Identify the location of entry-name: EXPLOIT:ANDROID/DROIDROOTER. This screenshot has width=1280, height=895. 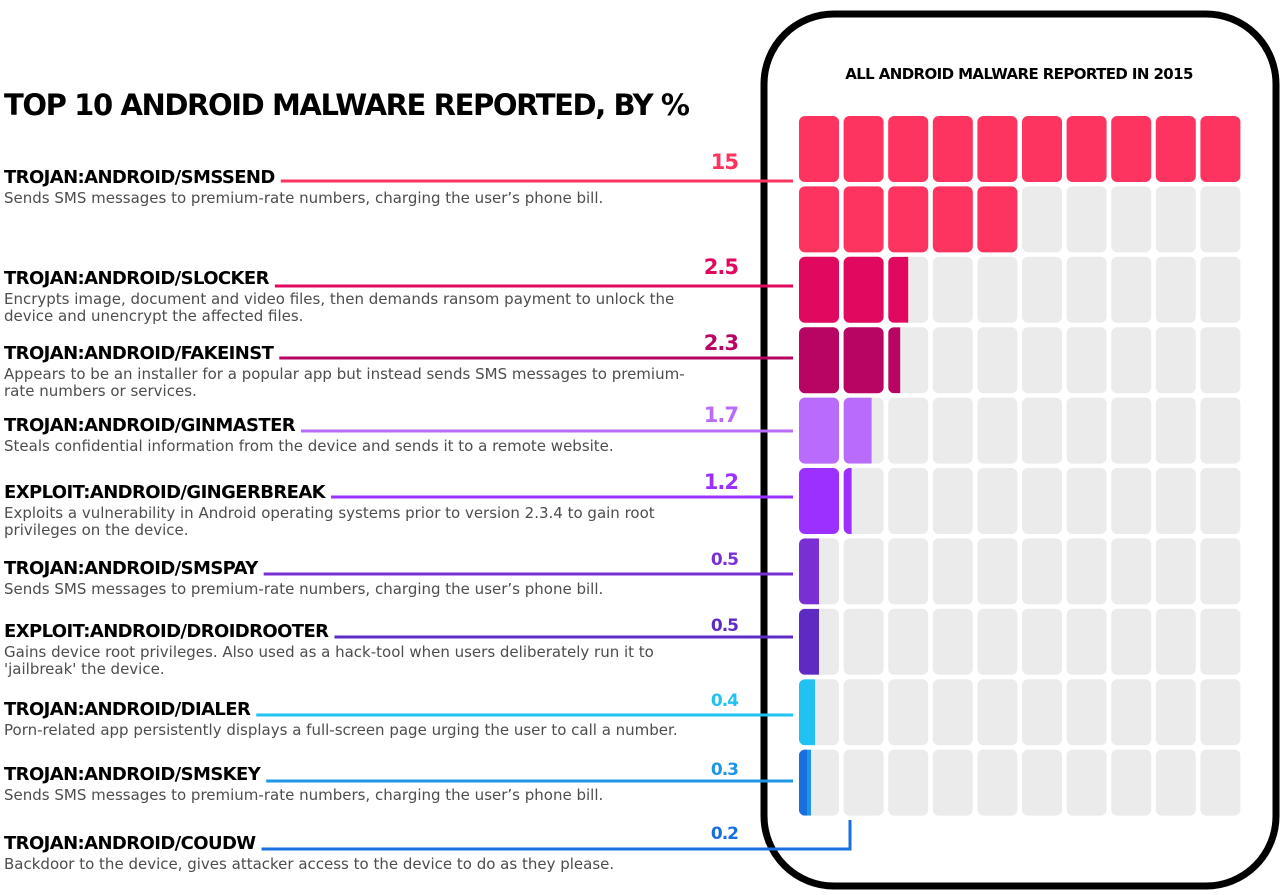
(168, 632).